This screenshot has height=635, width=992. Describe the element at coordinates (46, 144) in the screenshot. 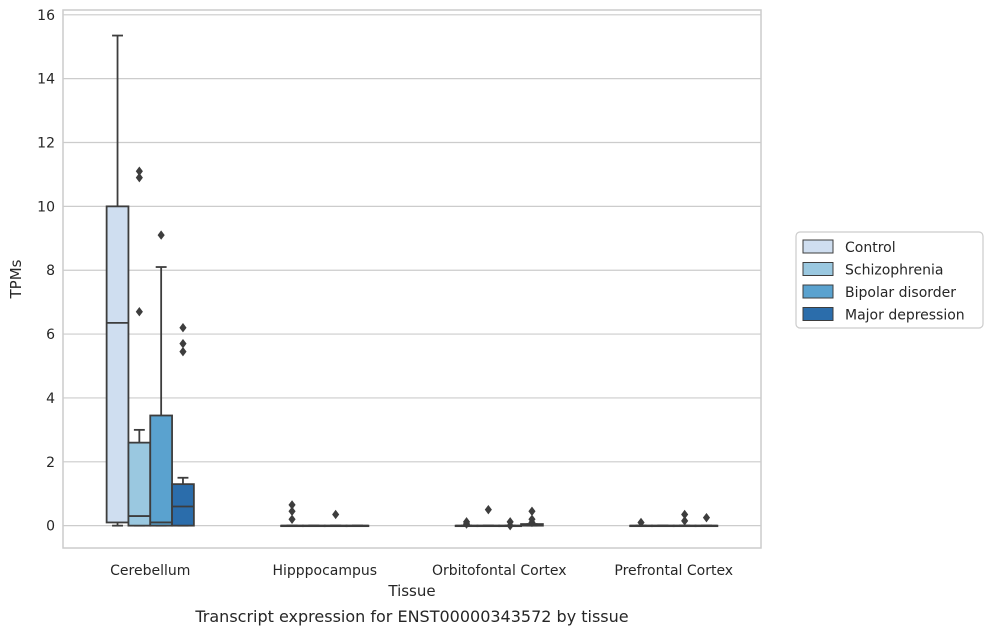

I see `y-tick-label: 12` at that location.